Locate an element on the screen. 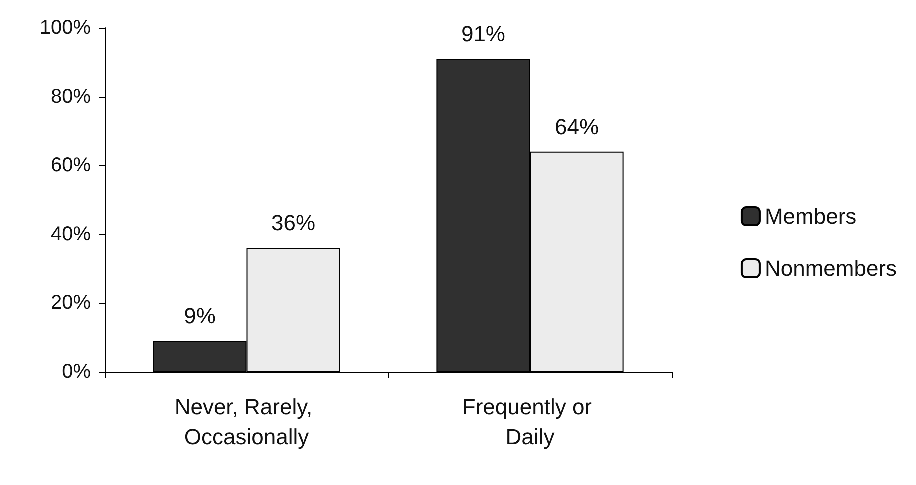 The image size is (916, 485). x-tick-label: Frequently or Daily is located at coordinates (530, 422).